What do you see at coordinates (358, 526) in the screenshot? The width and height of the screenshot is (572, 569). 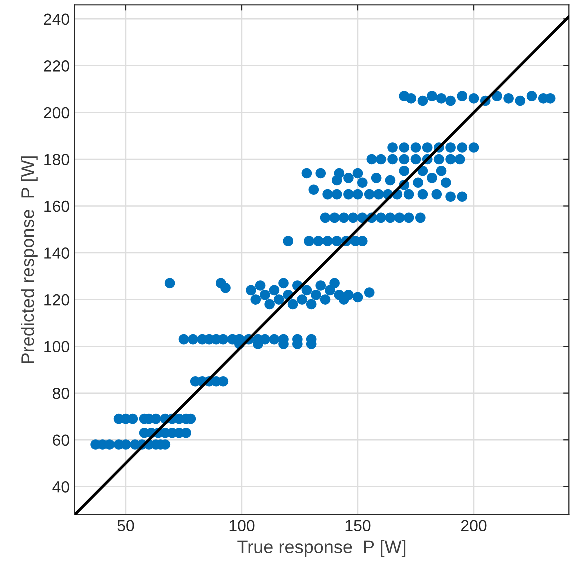 I see `x-tick-label: 150` at bounding box center [358, 526].